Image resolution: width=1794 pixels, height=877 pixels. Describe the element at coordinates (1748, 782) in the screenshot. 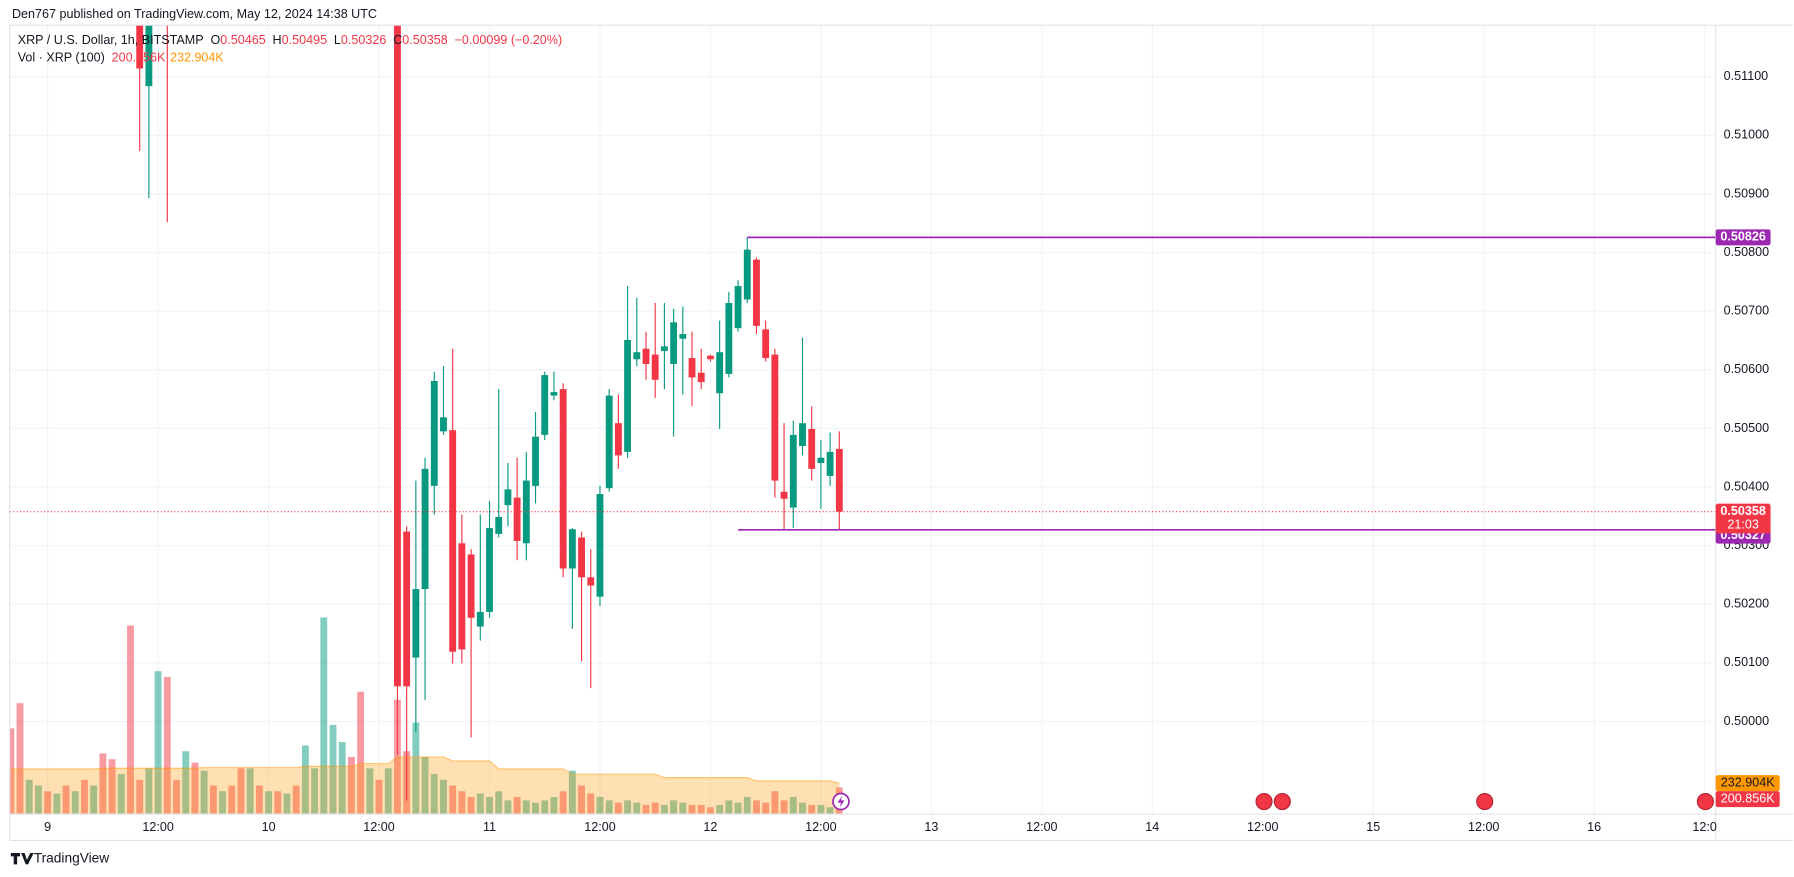

I see `volume-ma-tag-label: 232.904K` at that location.